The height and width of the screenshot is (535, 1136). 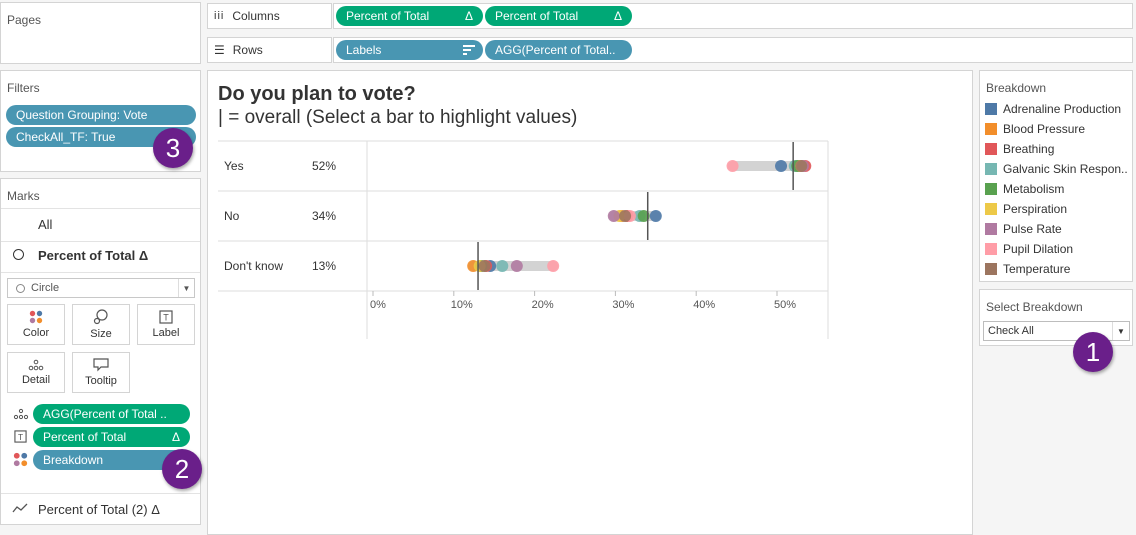 I want to click on rows-pill-agg: AGG(Percent of Total.., so click(x=558, y=50).